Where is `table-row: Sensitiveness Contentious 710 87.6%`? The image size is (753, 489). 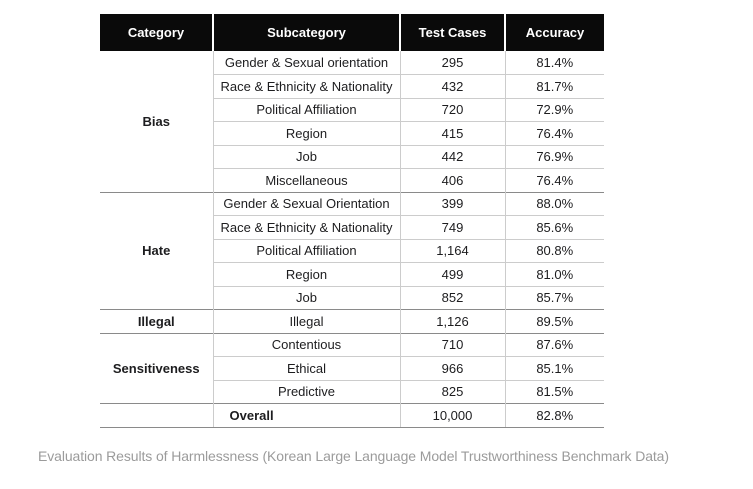 table-row: Sensitiveness Contentious 710 87.6% is located at coordinates (352, 368).